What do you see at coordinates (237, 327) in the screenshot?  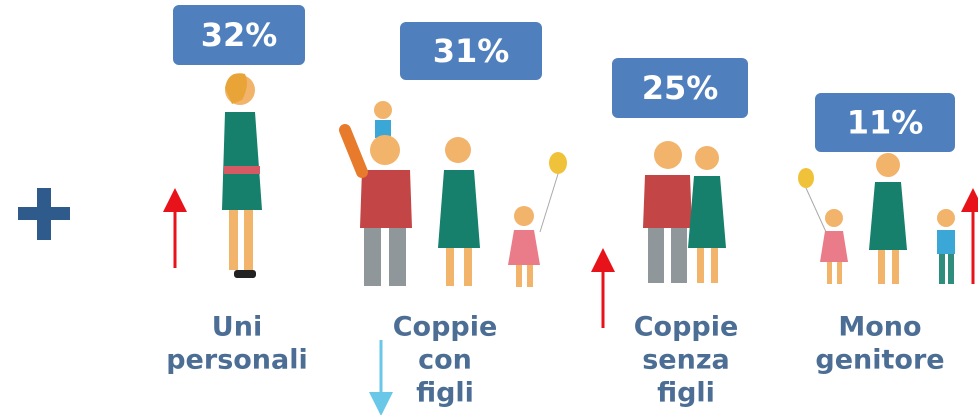 I see `category-label: Uni` at bounding box center [237, 327].